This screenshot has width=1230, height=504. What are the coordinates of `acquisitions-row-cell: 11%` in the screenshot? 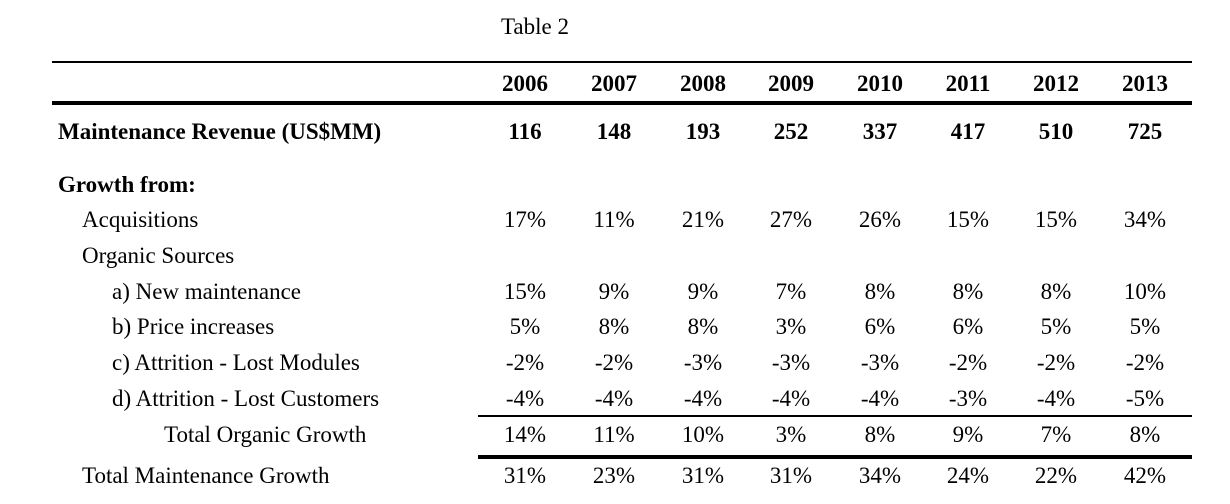 It's located at (614, 219).